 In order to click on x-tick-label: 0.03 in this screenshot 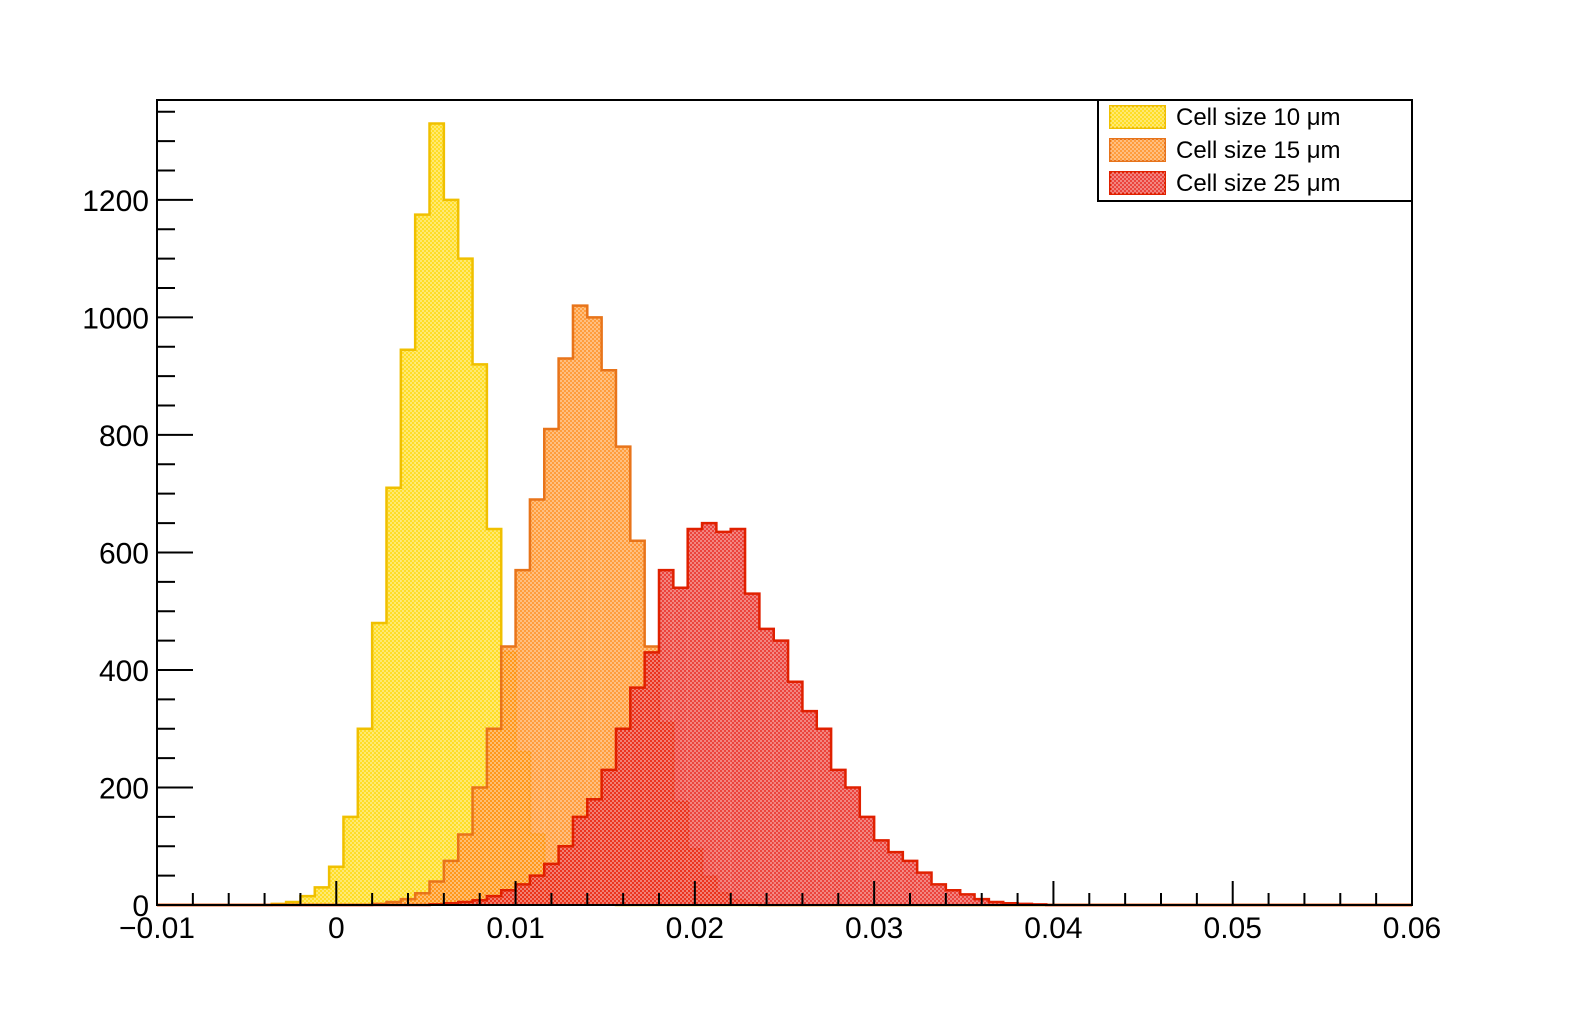, I will do `click(874, 928)`.